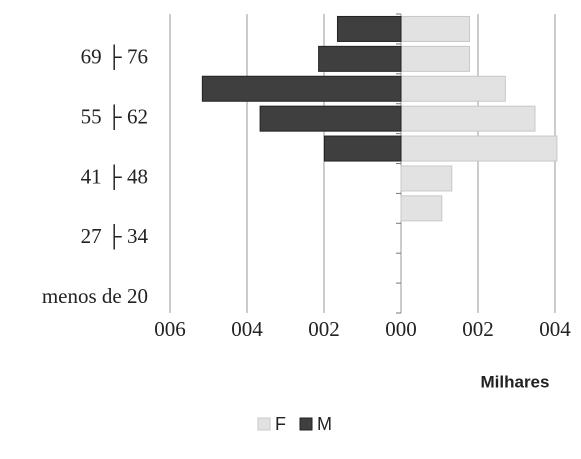 The image size is (581, 459). What do you see at coordinates (280, 424) in the screenshot?
I see `legend-label: F` at bounding box center [280, 424].